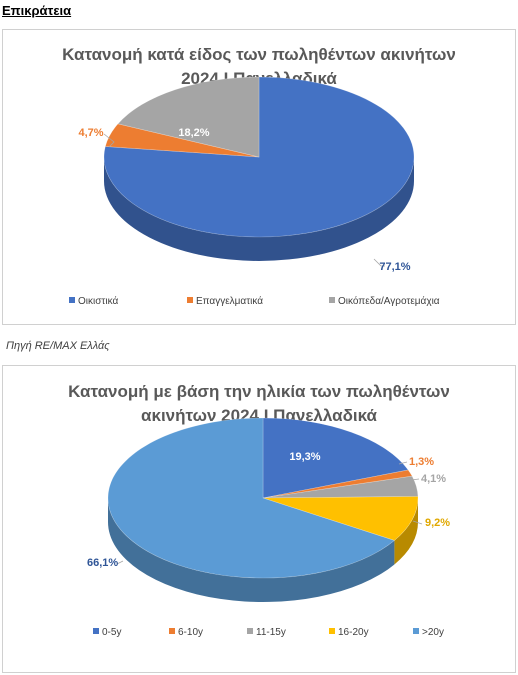 The image size is (518, 675). Describe the element at coordinates (37, 10) in the screenshot. I see `page-heading: Επικράτεια` at that location.